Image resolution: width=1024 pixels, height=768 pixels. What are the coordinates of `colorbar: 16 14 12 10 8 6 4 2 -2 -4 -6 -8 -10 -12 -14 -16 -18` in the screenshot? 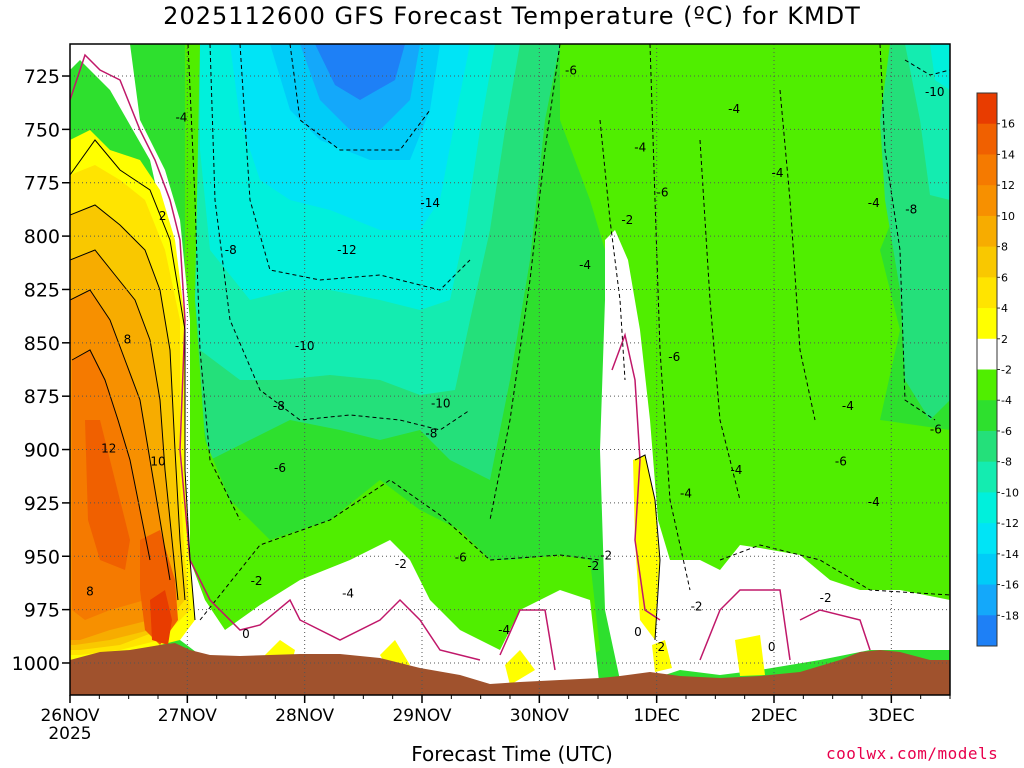 It's located at (997, 369).